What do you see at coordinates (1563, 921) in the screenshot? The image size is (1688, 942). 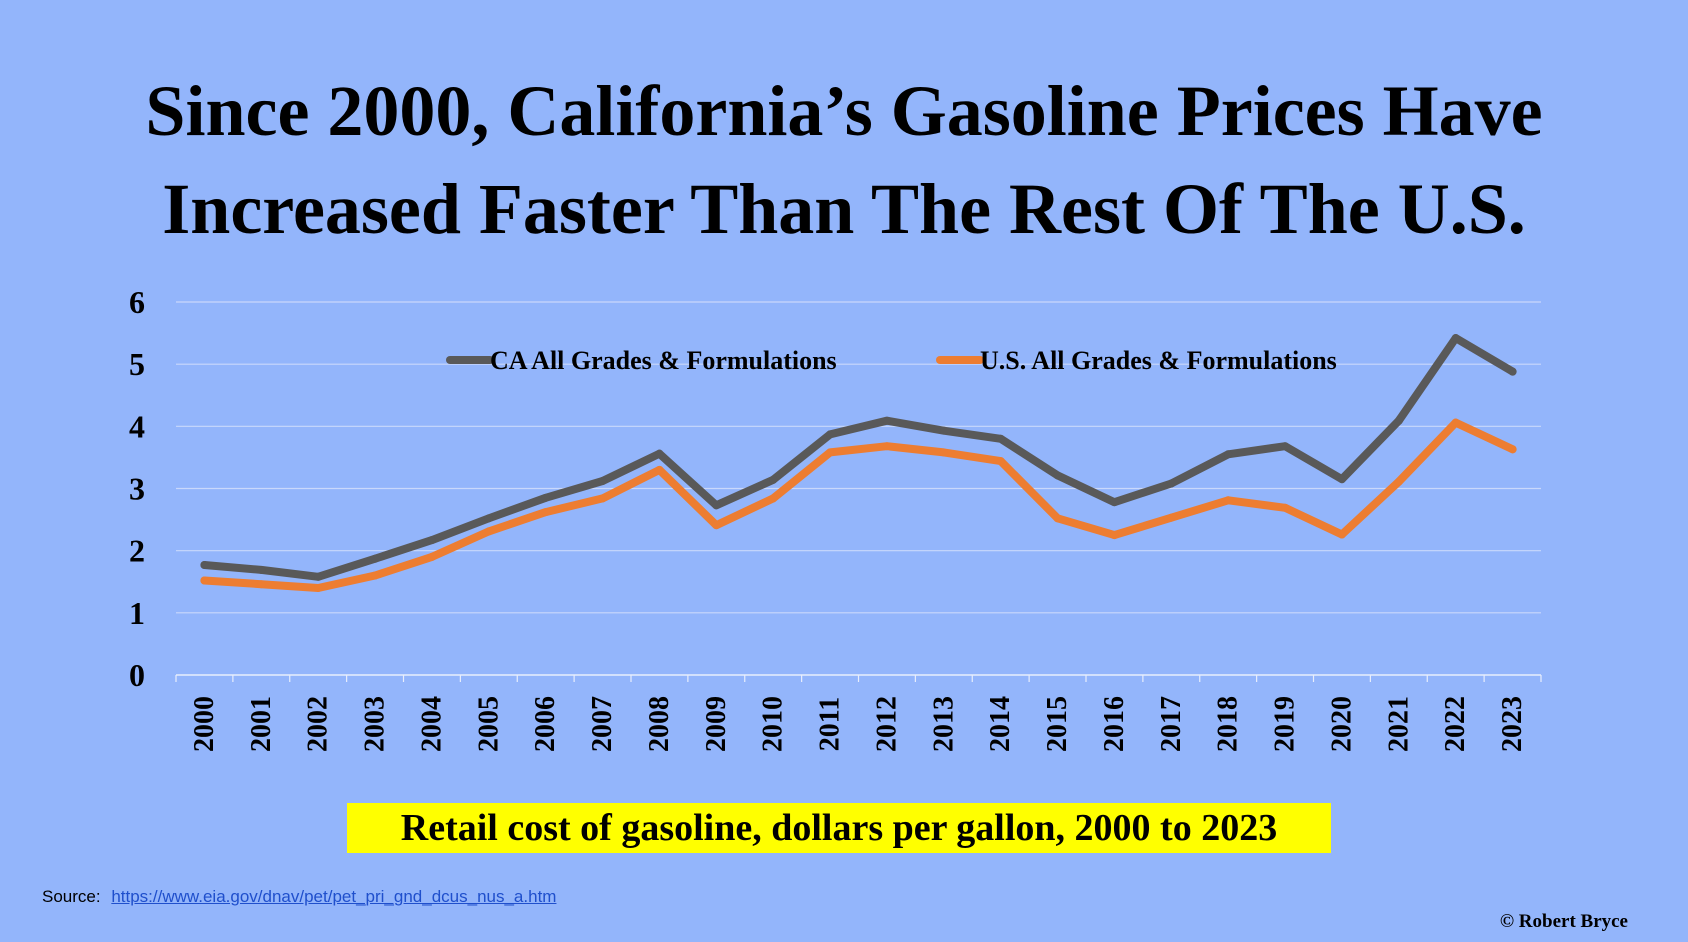 I see `copyright-text: © Robert Bryce` at bounding box center [1563, 921].